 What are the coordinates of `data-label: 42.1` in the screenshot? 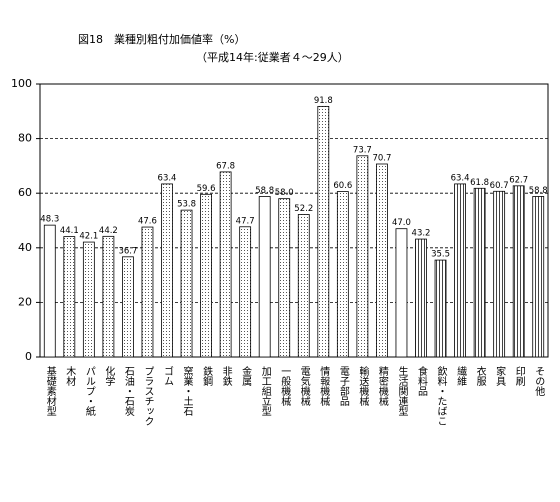 It's located at (88, 237).